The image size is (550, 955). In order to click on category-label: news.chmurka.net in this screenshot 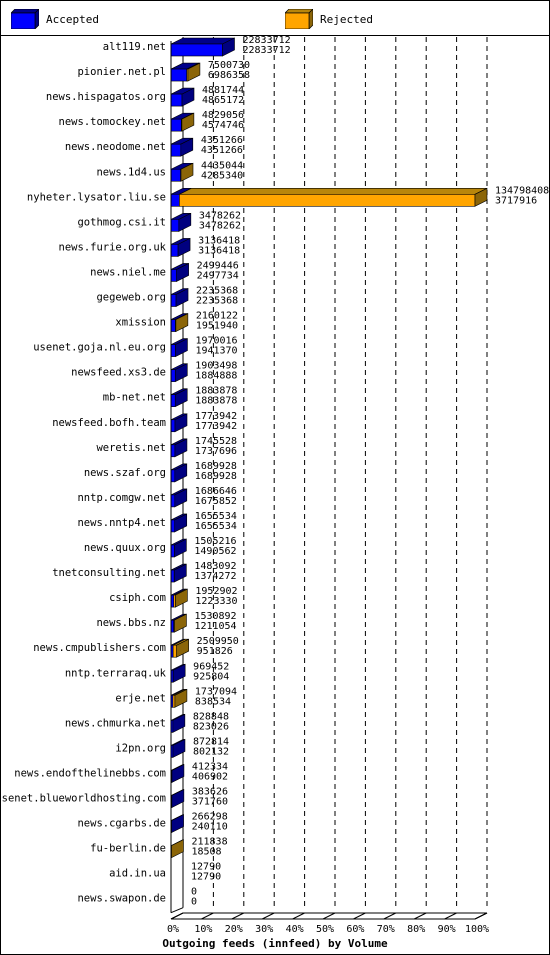, I will do `click(115, 723)`.